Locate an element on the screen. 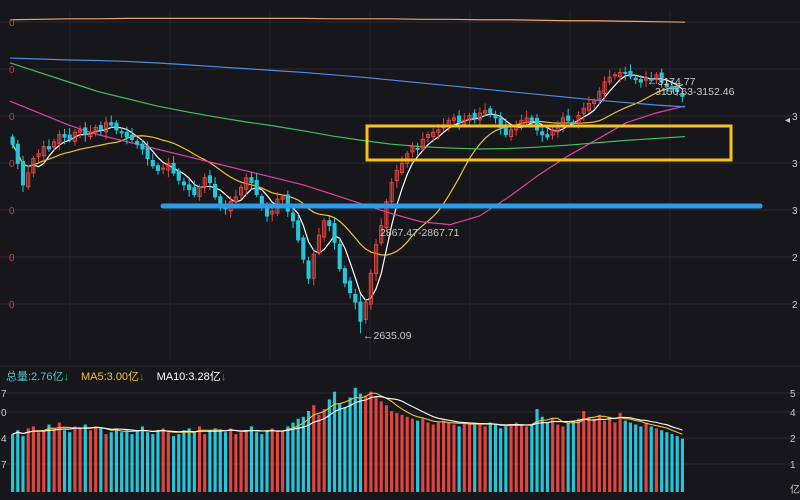 The width and height of the screenshot is (800, 500). volume-ma10-arrow: ↓ is located at coordinates (224, 377).